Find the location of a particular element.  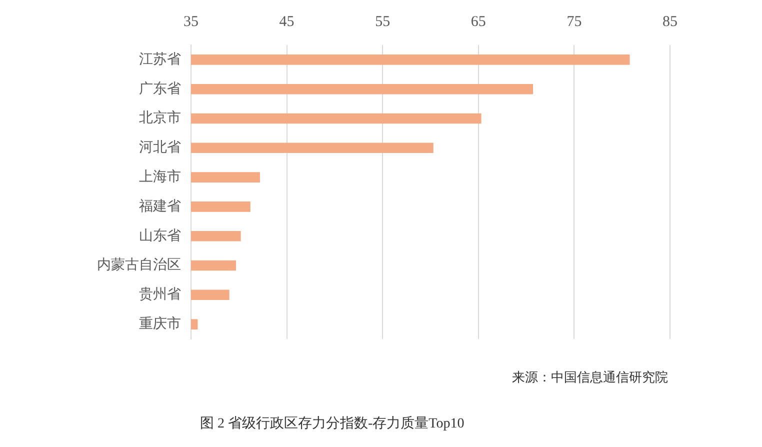

text: 图 2 省级行政区存力分指数-存力质量Top10 is located at coordinates (332, 424).